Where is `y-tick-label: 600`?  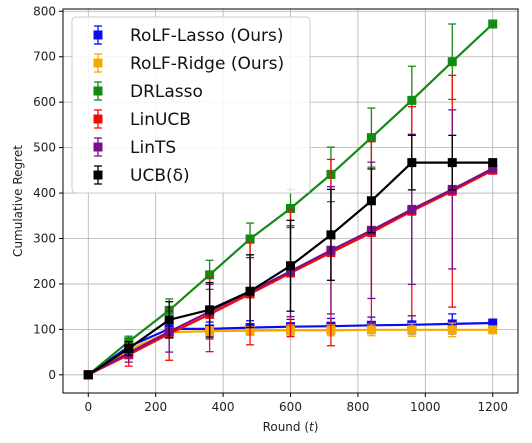 y-tick-label: 600 is located at coordinates (44, 102).